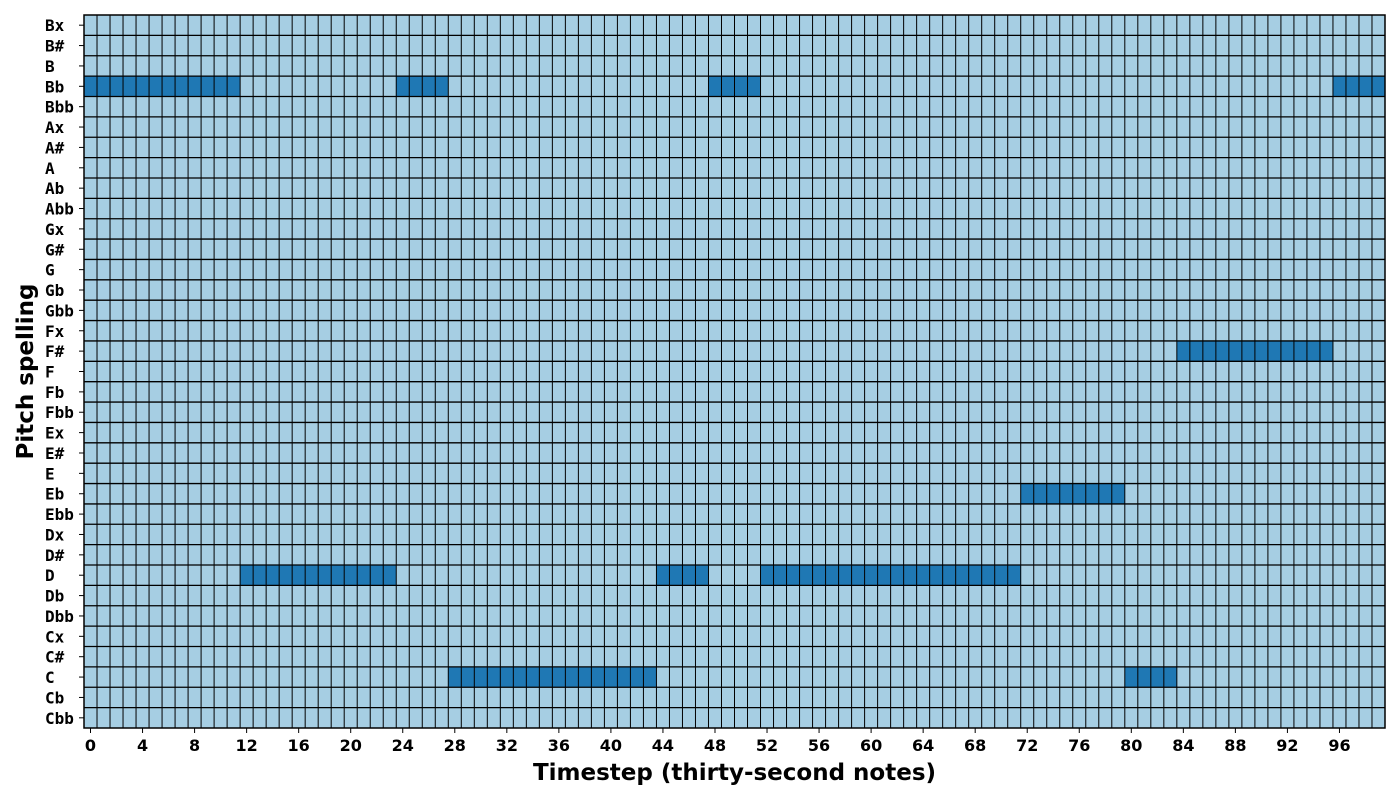 This screenshot has height=800, width=1400. Describe the element at coordinates (455, 745) in the screenshot. I see `x-tick-label: 28` at that location.